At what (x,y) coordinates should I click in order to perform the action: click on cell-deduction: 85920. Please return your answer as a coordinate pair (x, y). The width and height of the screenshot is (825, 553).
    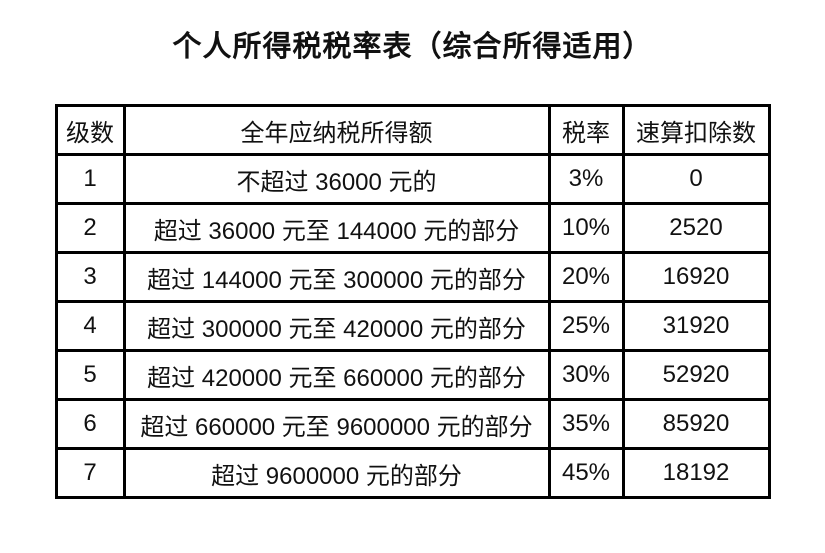
    Looking at the image, I should click on (696, 424).